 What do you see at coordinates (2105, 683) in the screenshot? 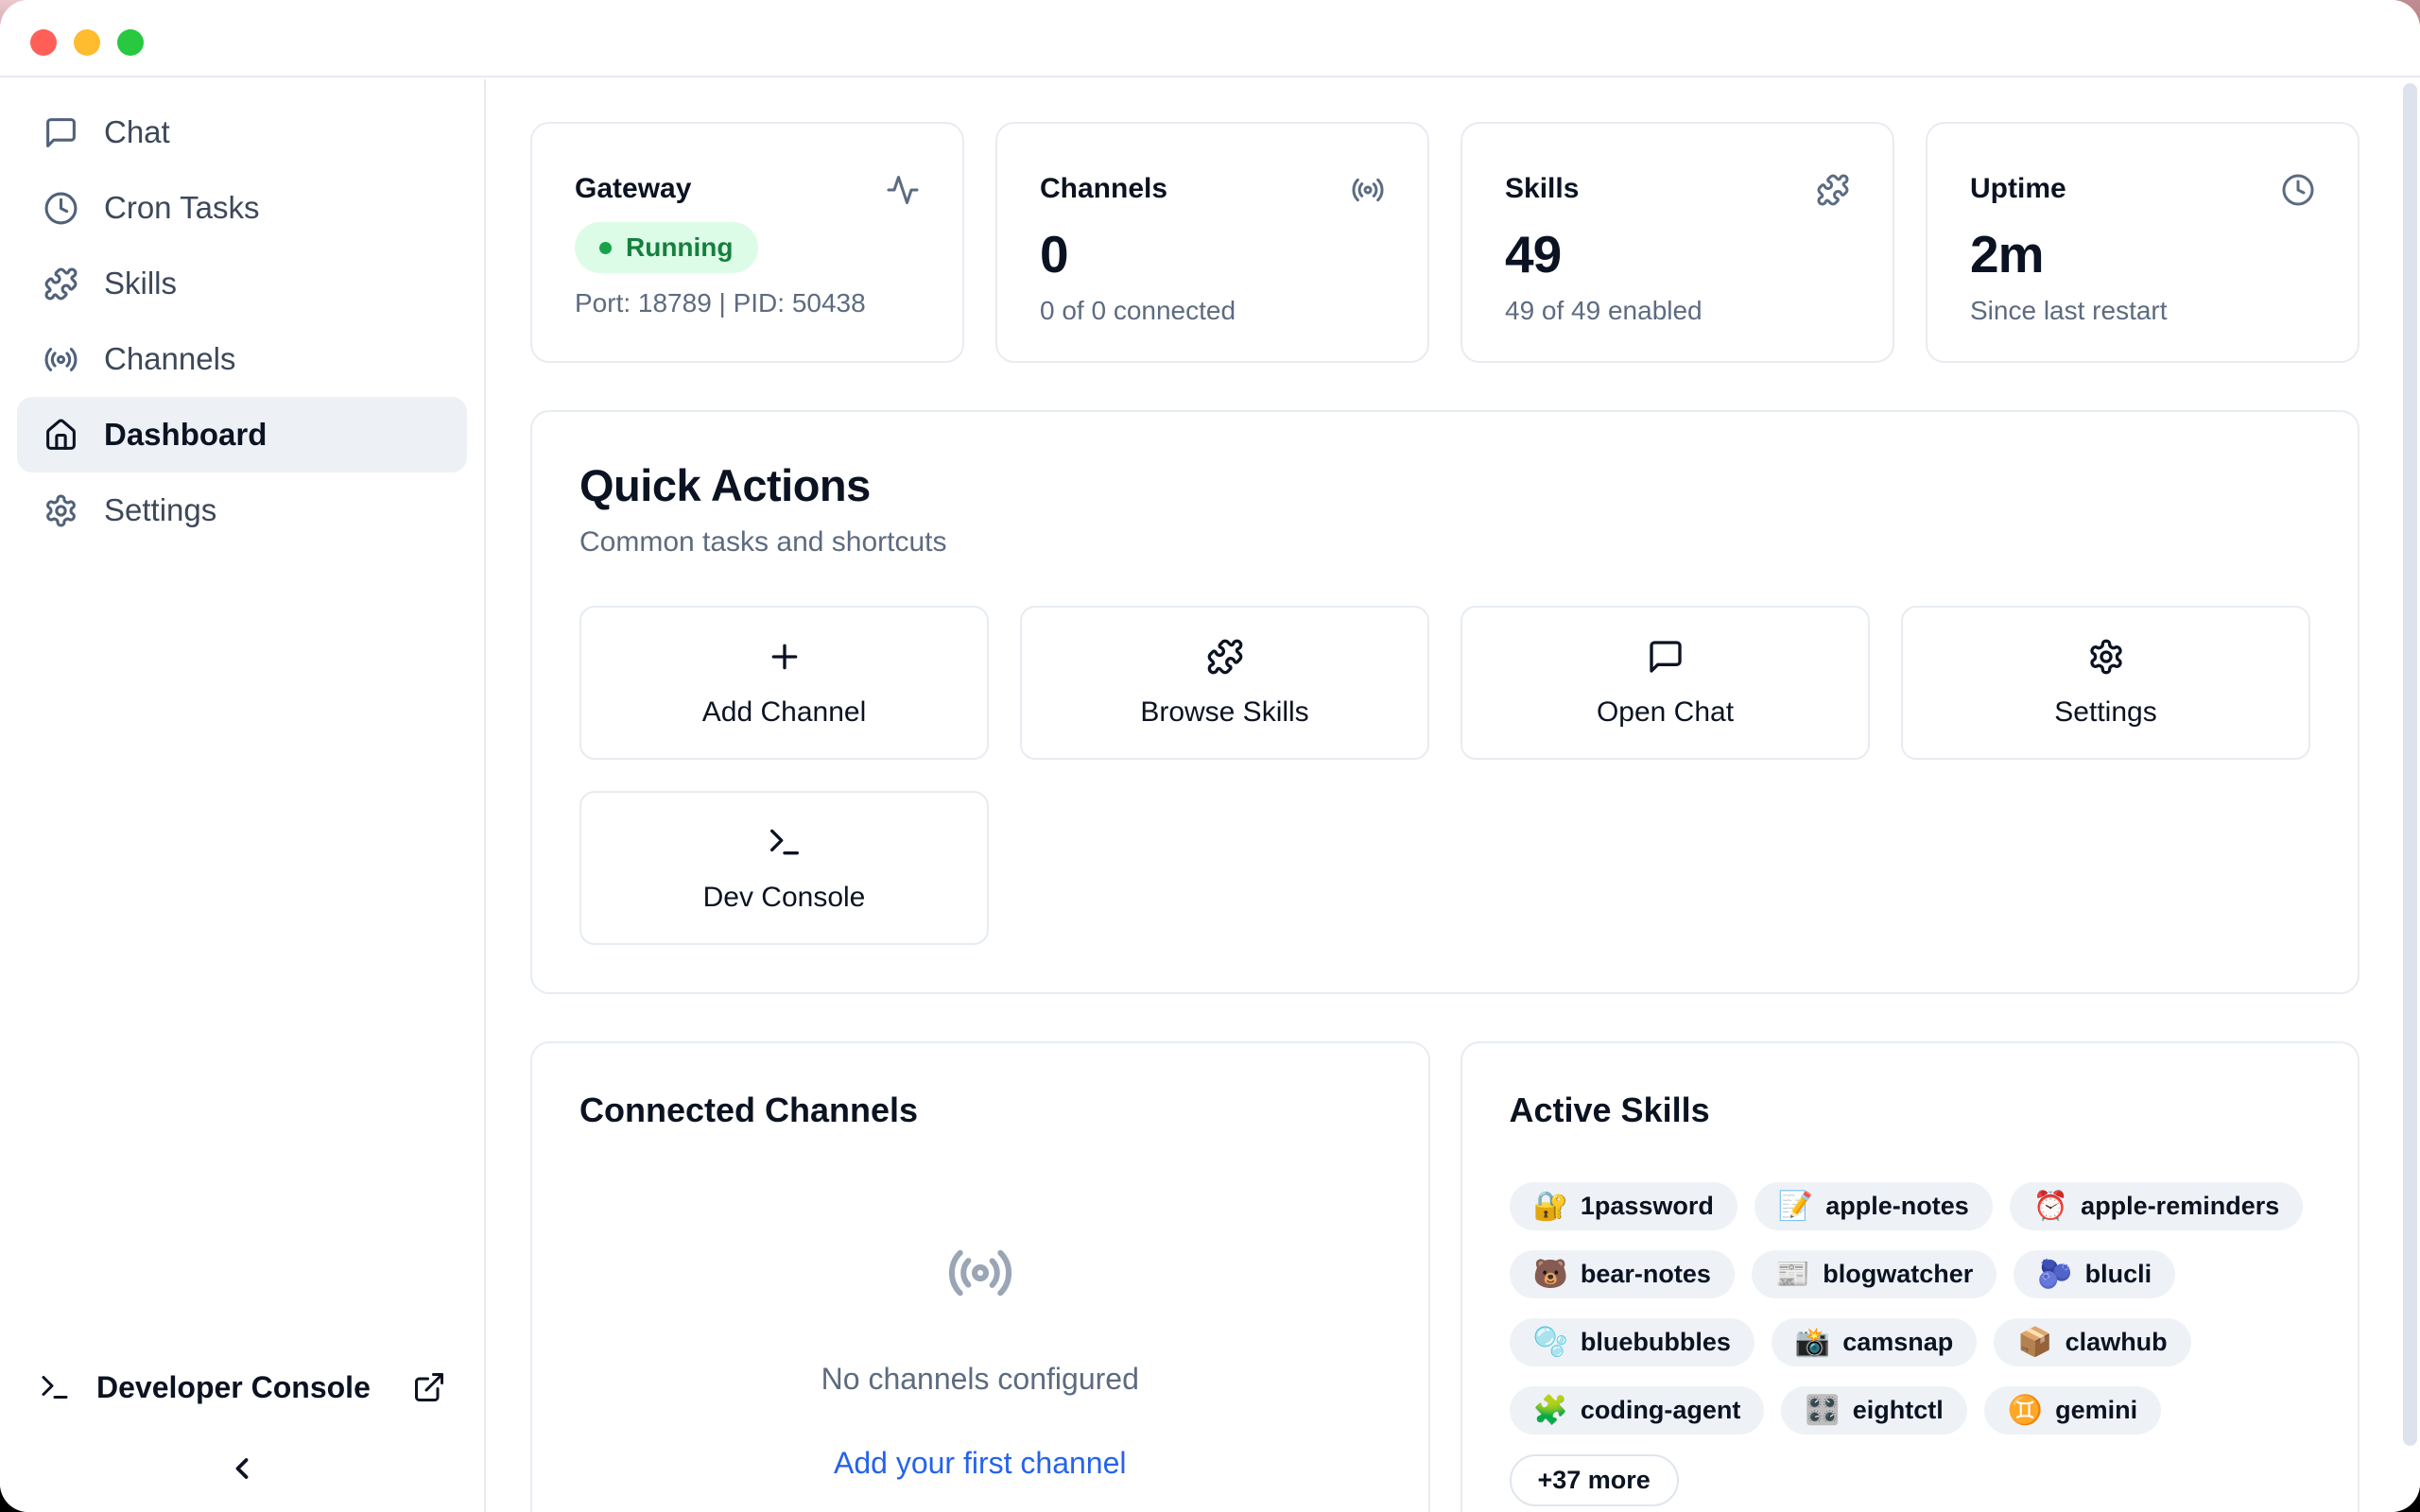
I see `settings-button: Settings` at bounding box center [2105, 683].